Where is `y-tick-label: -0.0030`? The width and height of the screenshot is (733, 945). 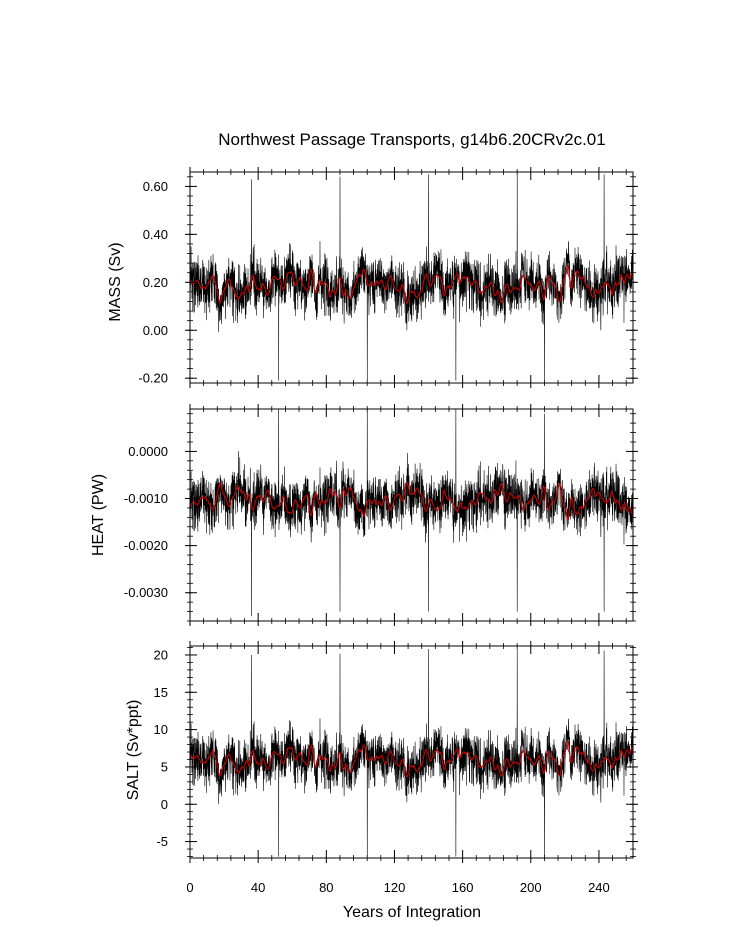 y-tick-label: -0.0030 is located at coordinates (146, 592).